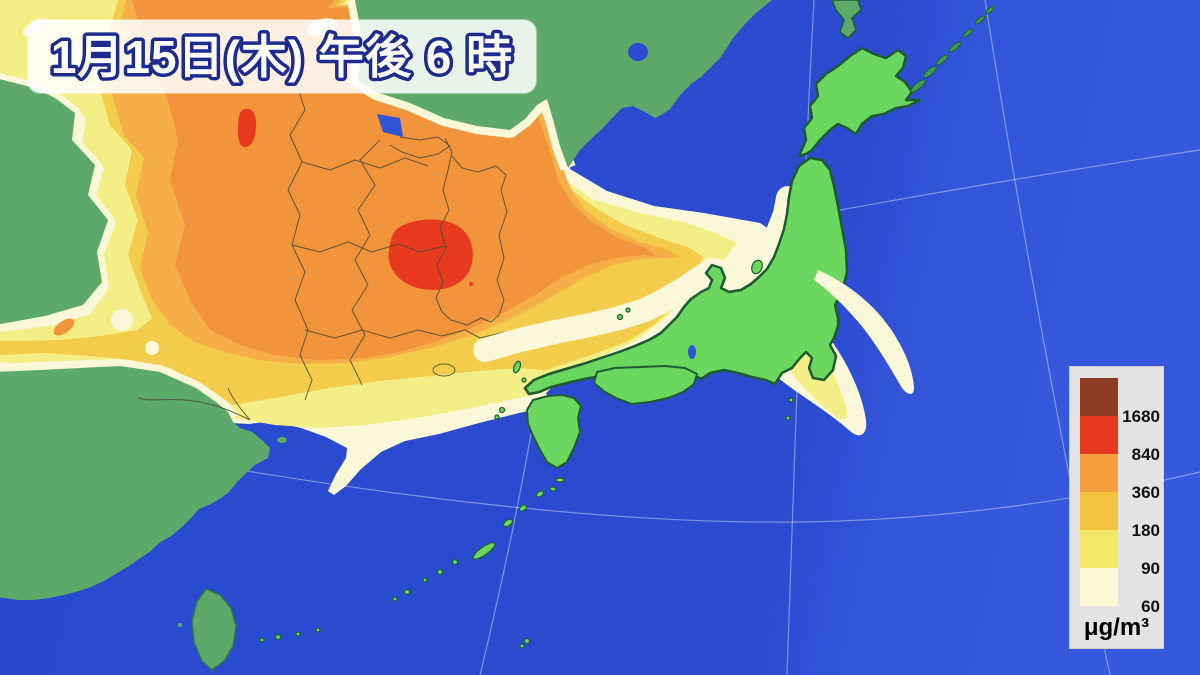 The width and height of the screenshot is (1200, 675). I want to click on legend-label-360: 360, so click(1145, 492).